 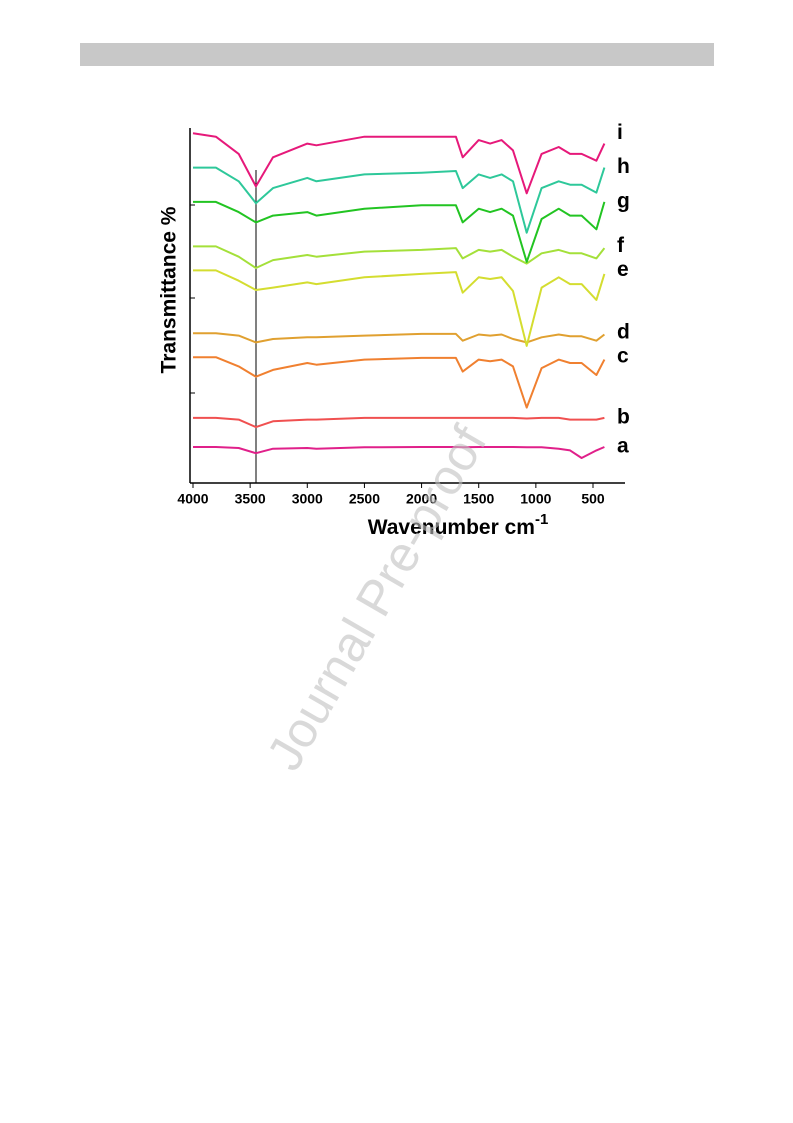 I want to click on series-label: d, so click(x=623, y=332).